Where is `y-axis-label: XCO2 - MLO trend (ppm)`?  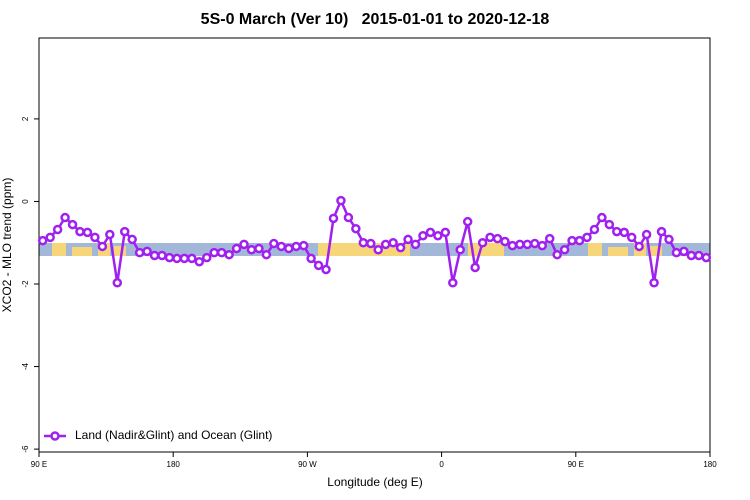
y-axis-label: XCO2 - MLO trend (ppm) is located at coordinates (7, 245).